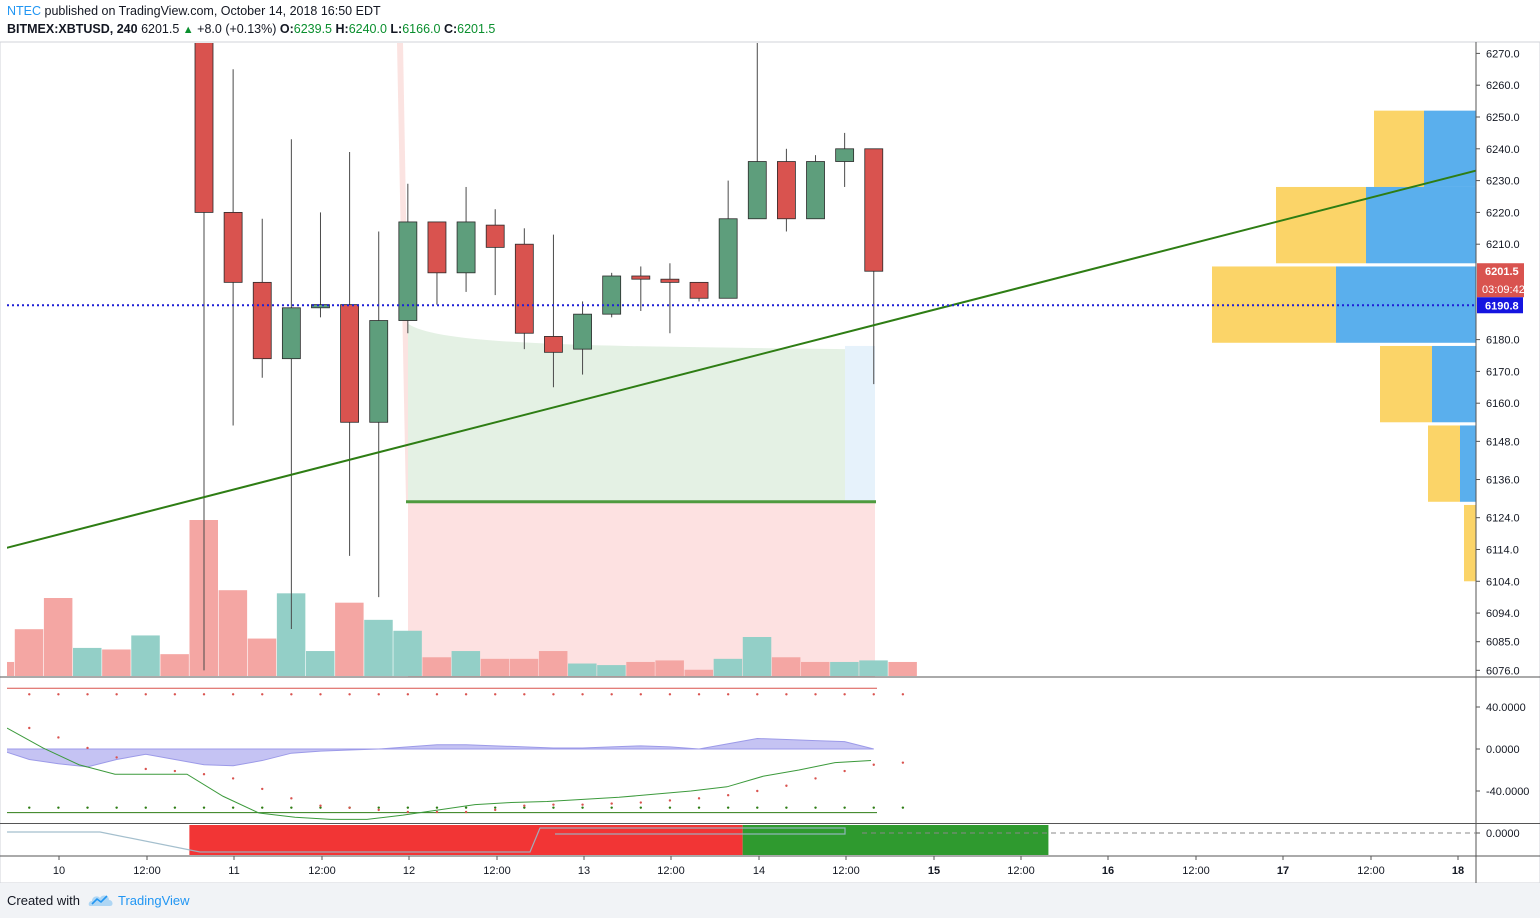  I want to click on y-tick-label: 6124.0, so click(1503, 519).